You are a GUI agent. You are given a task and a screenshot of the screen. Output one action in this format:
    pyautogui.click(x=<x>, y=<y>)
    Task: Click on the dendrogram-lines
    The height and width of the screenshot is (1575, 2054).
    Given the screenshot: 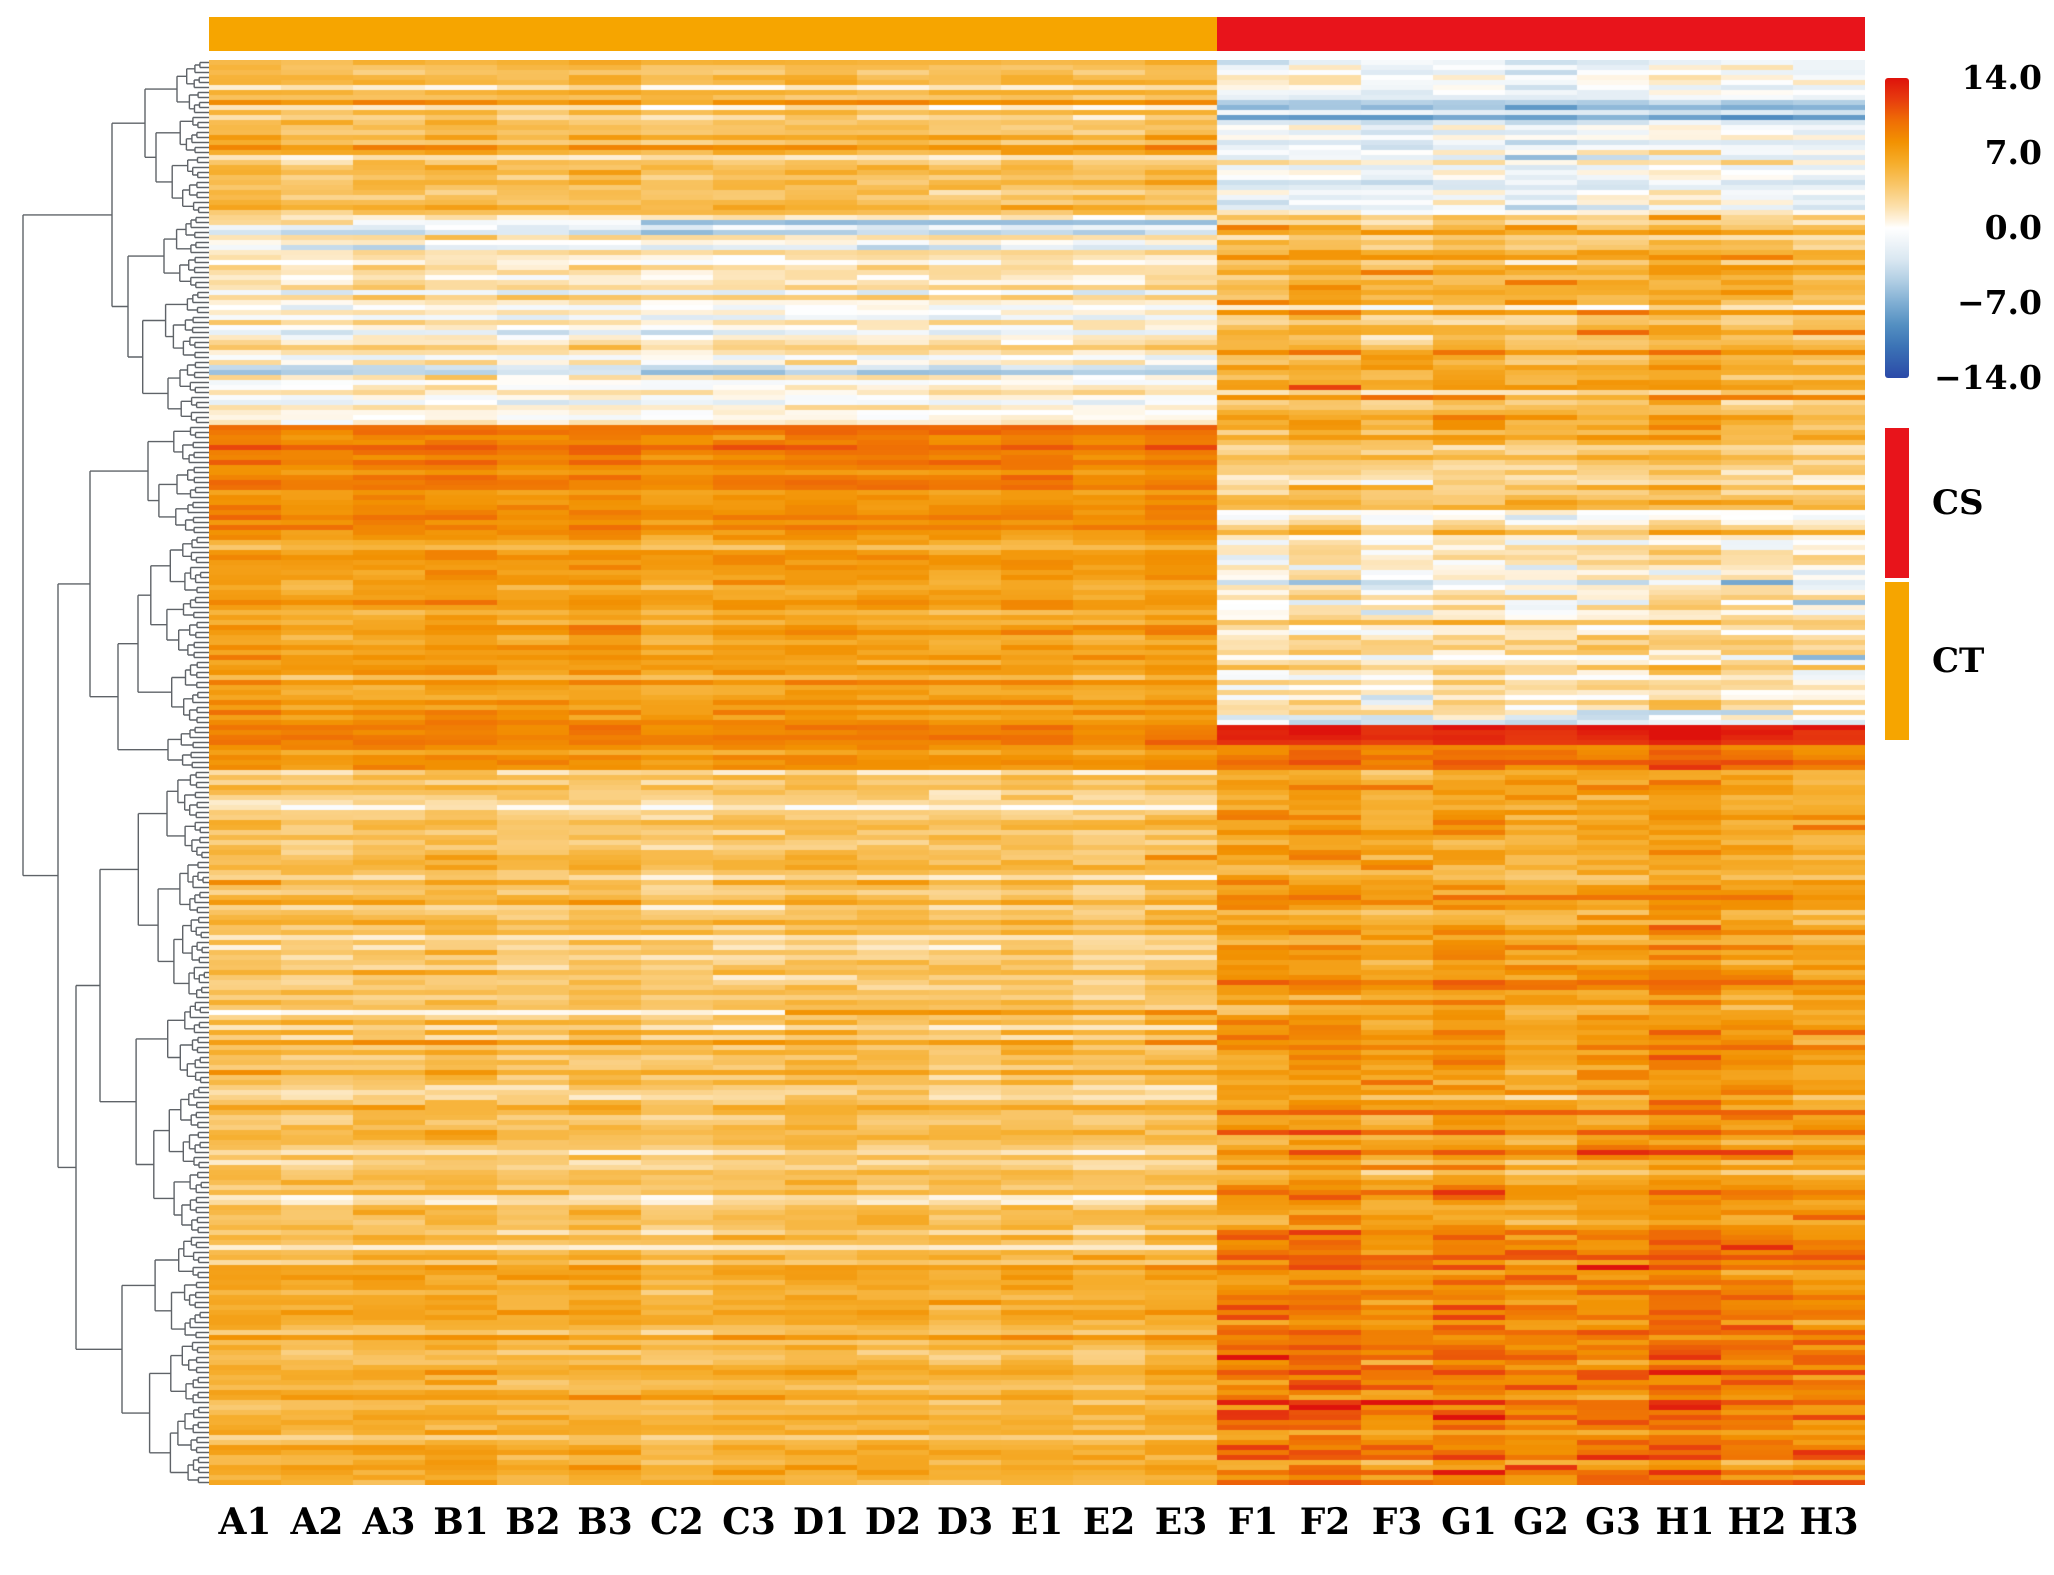 What is the action you would take?
    pyautogui.click(x=115, y=772)
    